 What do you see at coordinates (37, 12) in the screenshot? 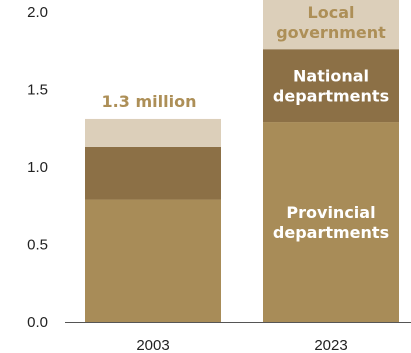
I see `y-tick-label: 2.0` at bounding box center [37, 12].